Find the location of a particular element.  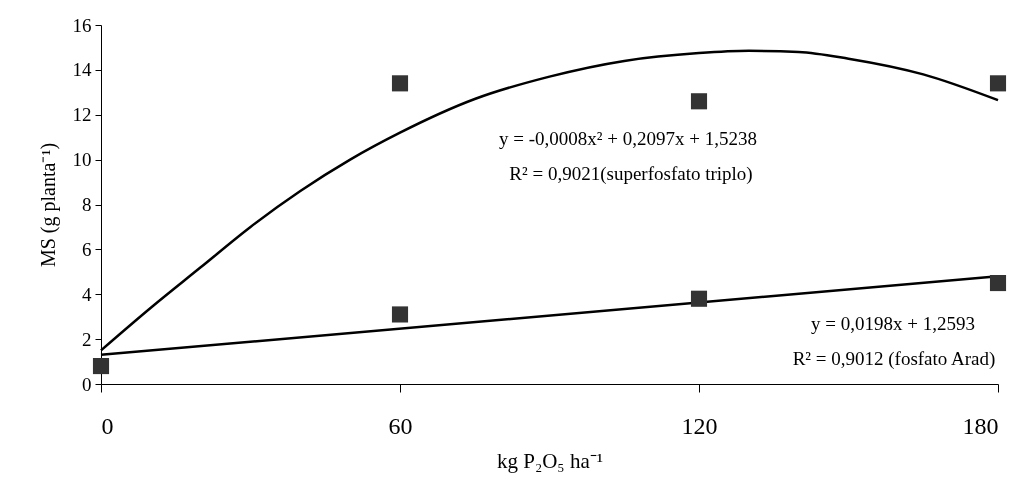

y-tick-label: 14 is located at coordinates (82, 70).